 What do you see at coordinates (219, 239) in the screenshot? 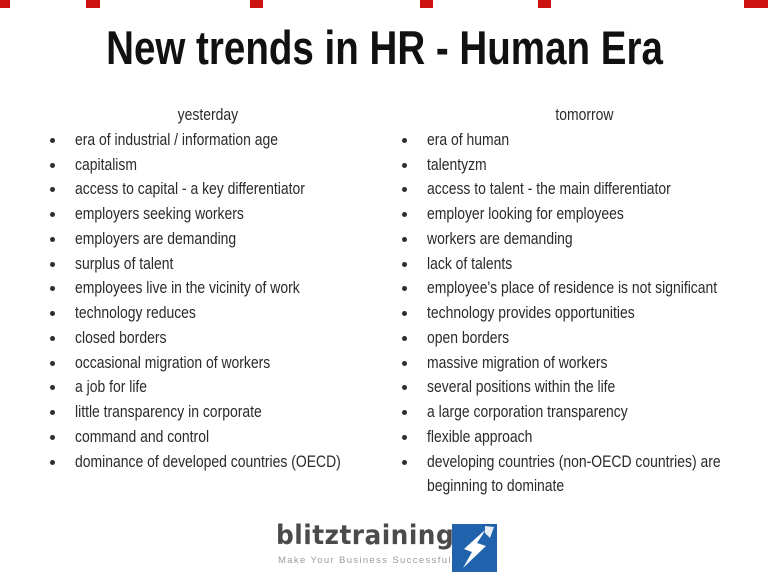
I see `list-item: employers are demanding` at bounding box center [219, 239].